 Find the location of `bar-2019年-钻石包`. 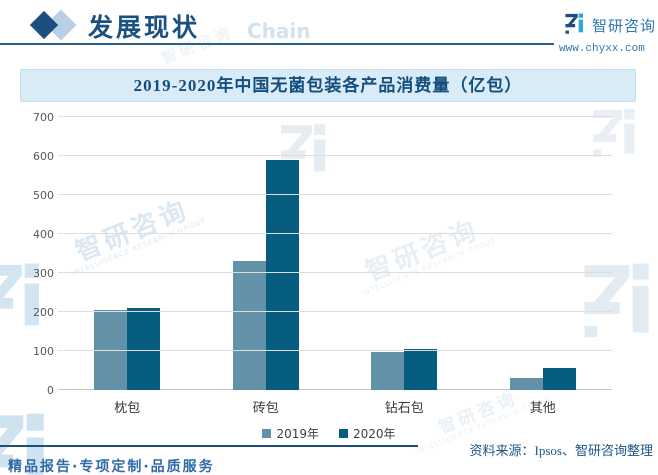

bar-2019年-钻石包 is located at coordinates (388, 371).